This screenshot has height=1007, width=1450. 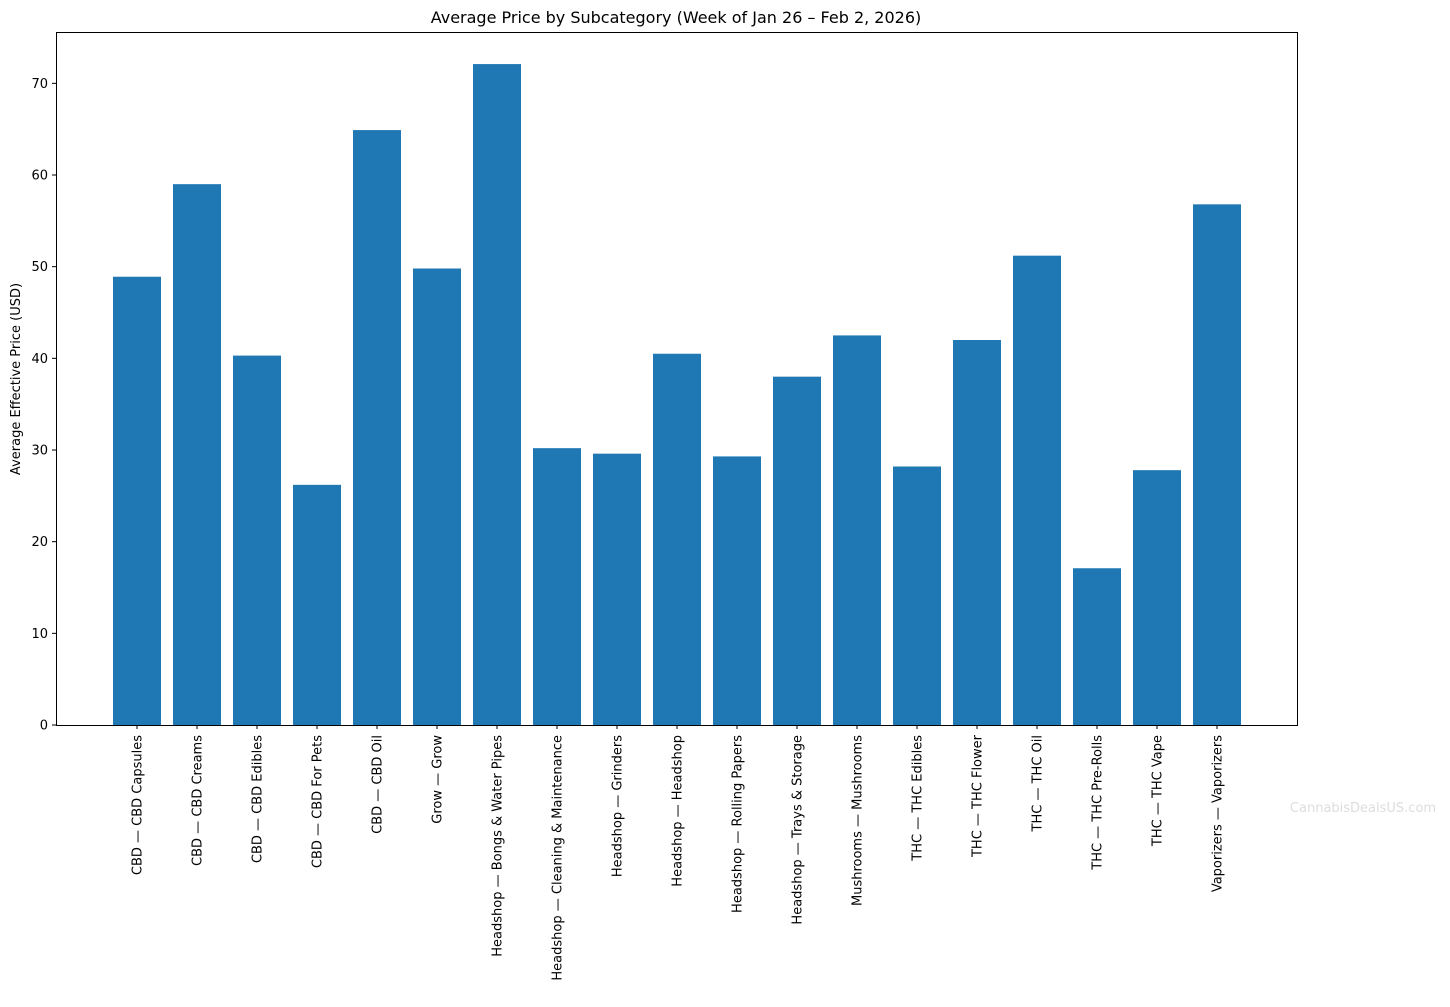 What do you see at coordinates (39, 359) in the screenshot?
I see `y-tick-label: 40` at bounding box center [39, 359].